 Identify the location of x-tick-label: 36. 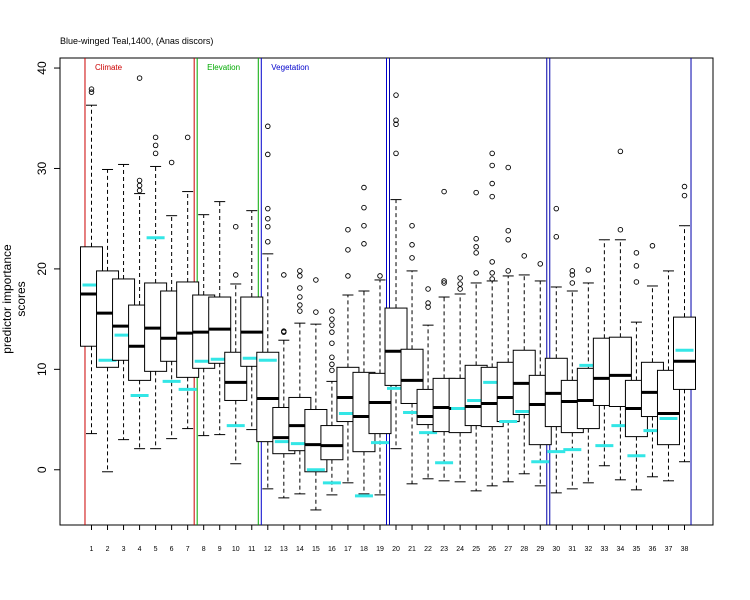
(653, 549).